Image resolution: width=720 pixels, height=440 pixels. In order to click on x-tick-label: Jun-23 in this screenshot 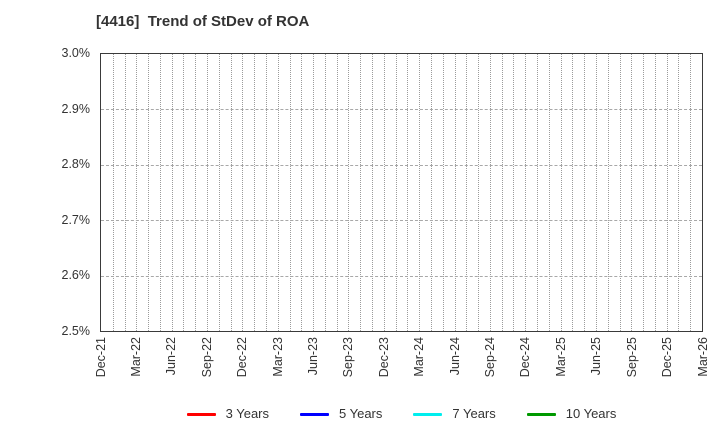, I will do `click(313, 356)`.